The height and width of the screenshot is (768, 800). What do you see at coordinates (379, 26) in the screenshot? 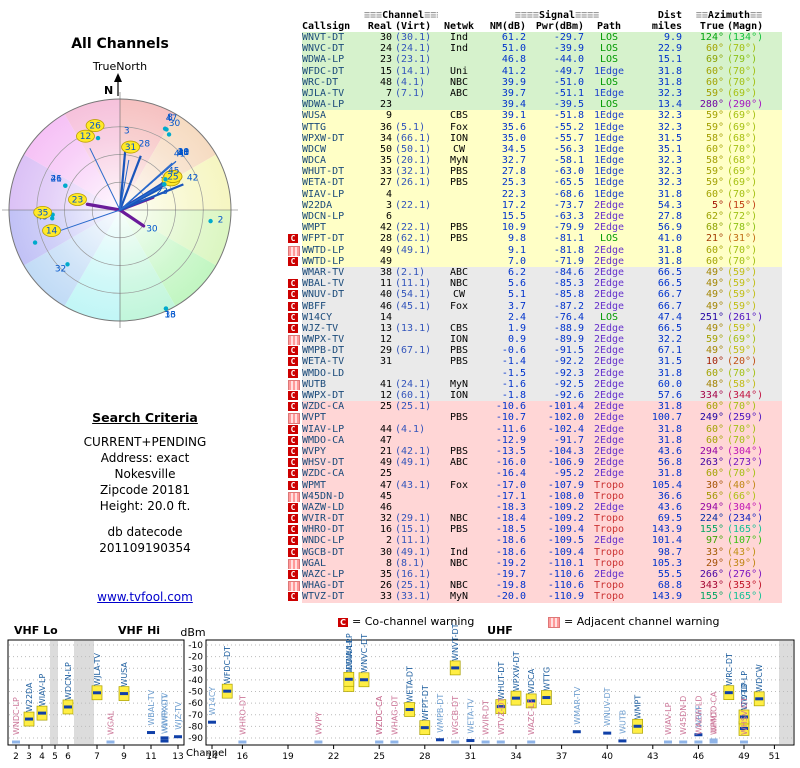
I see `col-real: Real` at bounding box center [379, 26].